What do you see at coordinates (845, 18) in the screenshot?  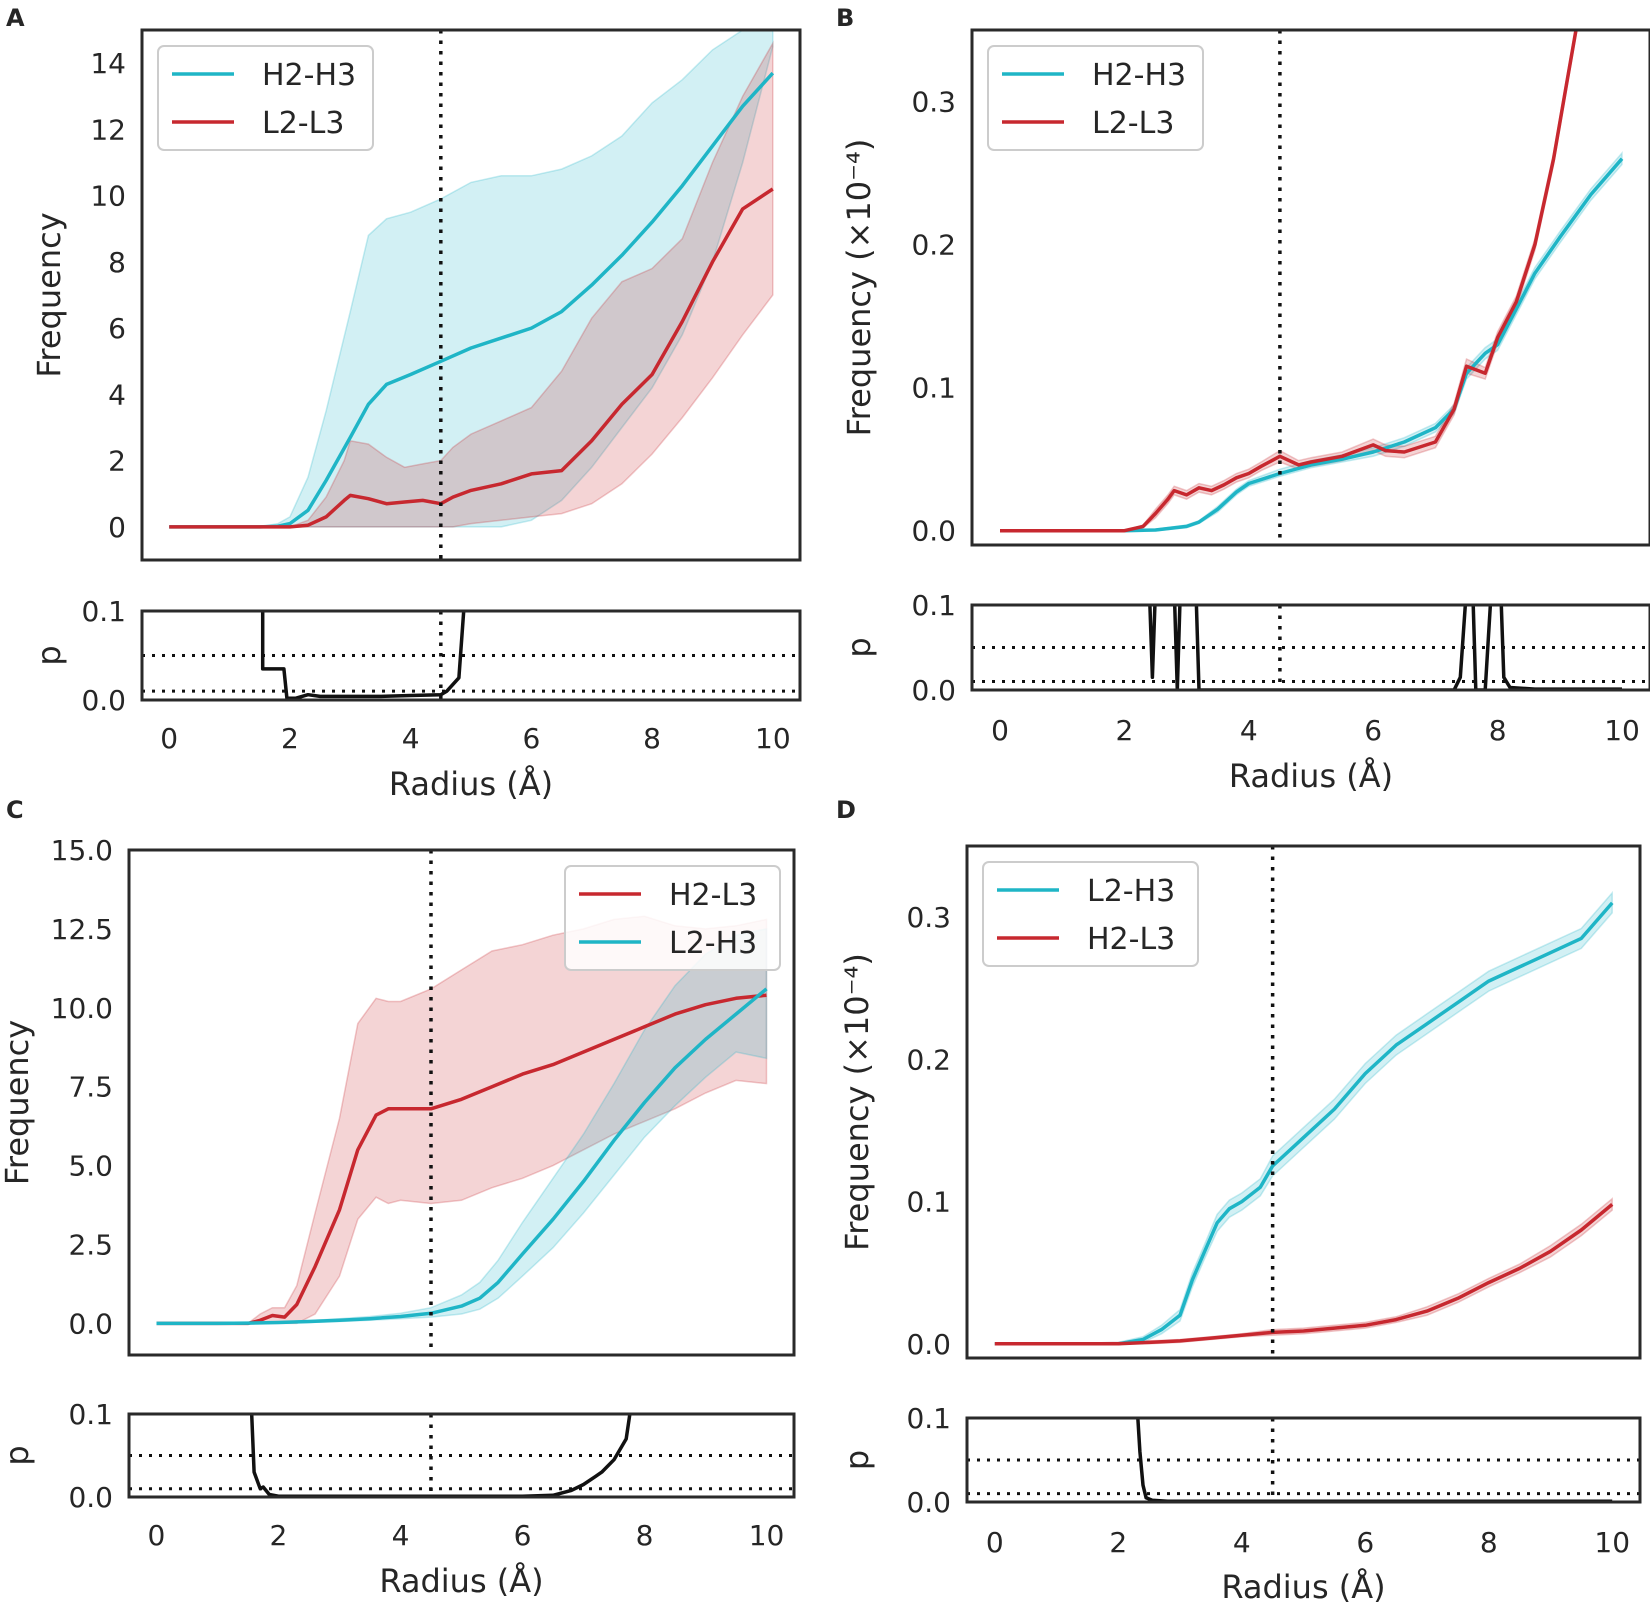 I see `panel-letter: B` at bounding box center [845, 18].